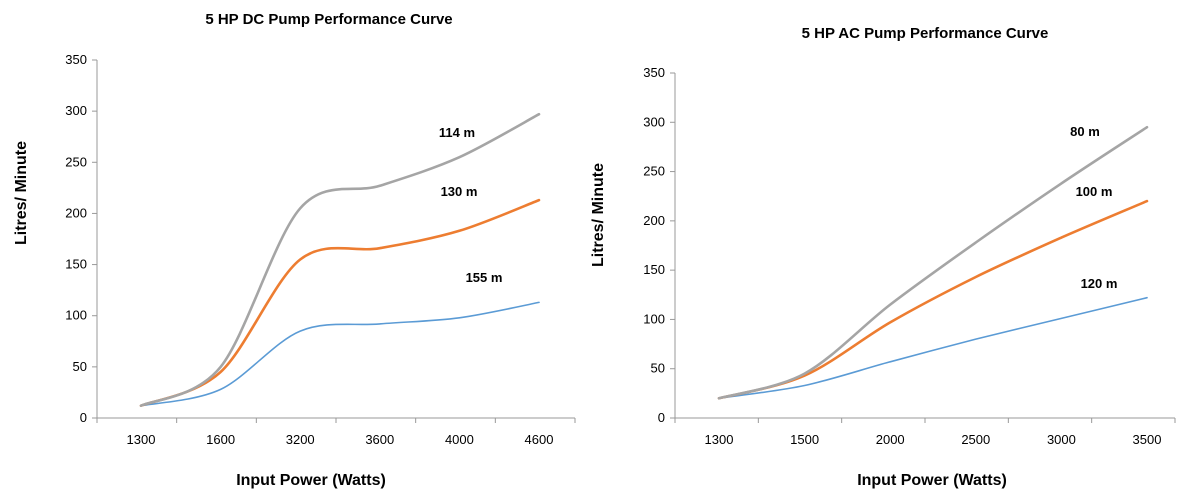 The width and height of the screenshot is (1187, 494). I want to click on dc-y-tick-label: 300, so click(76, 110).